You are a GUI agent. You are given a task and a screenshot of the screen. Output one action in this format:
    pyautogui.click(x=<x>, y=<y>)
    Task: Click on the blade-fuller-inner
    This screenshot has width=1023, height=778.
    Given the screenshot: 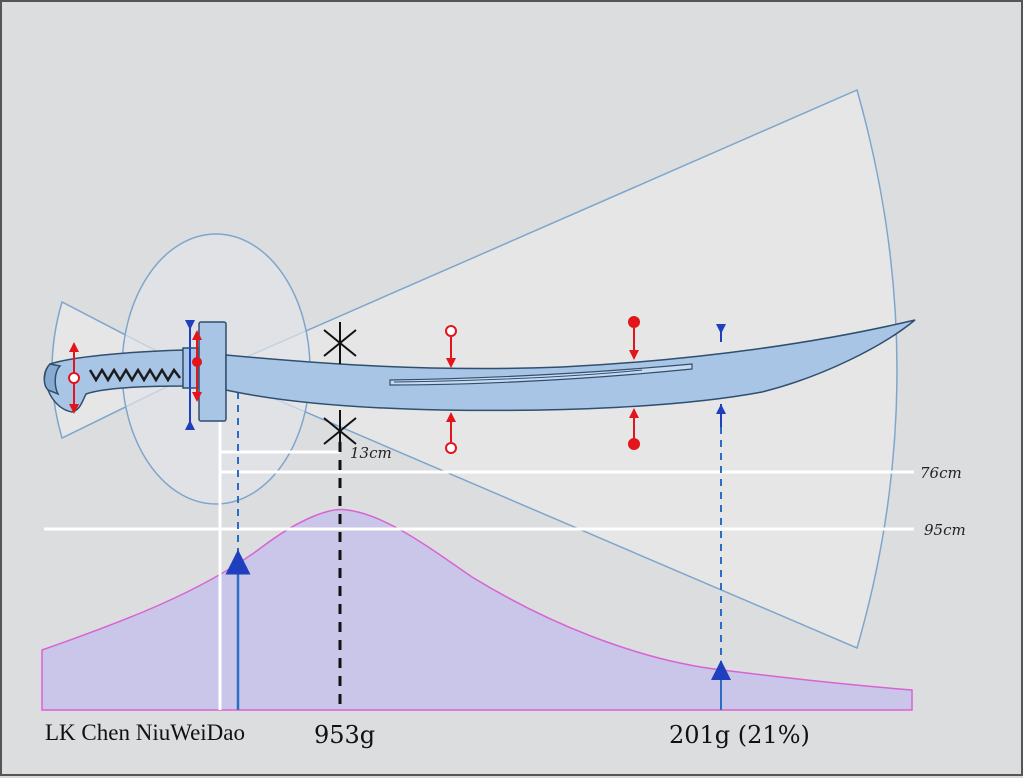 What is the action you would take?
    pyautogui.click(x=518, y=376)
    